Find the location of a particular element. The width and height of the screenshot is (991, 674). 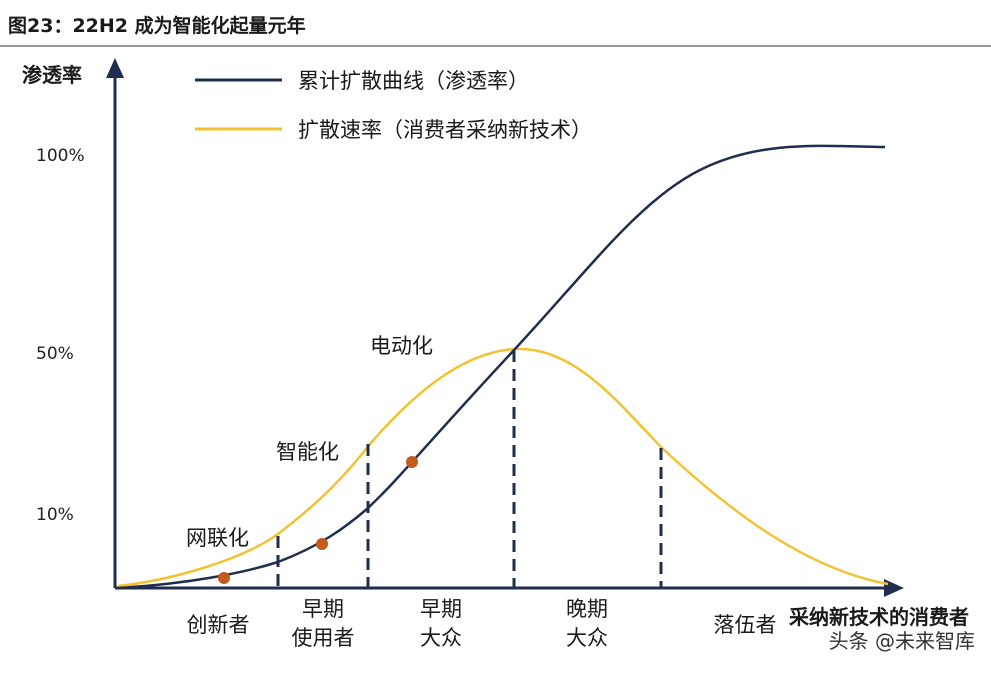

milestone-label-connectivity: 网联化 is located at coordinates (217, 538).